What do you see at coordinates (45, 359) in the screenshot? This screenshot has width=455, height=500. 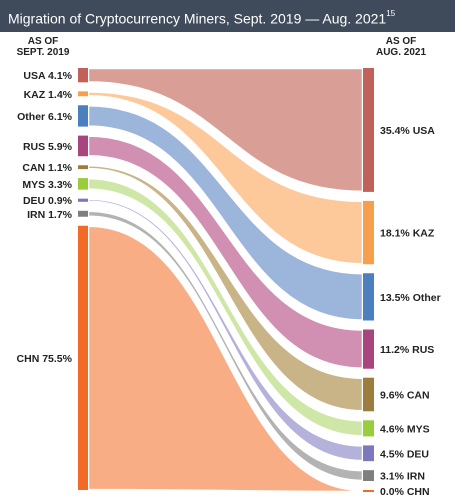 I see `left-label-chn: CHN 75.5%` at bounding box center [45, 359].